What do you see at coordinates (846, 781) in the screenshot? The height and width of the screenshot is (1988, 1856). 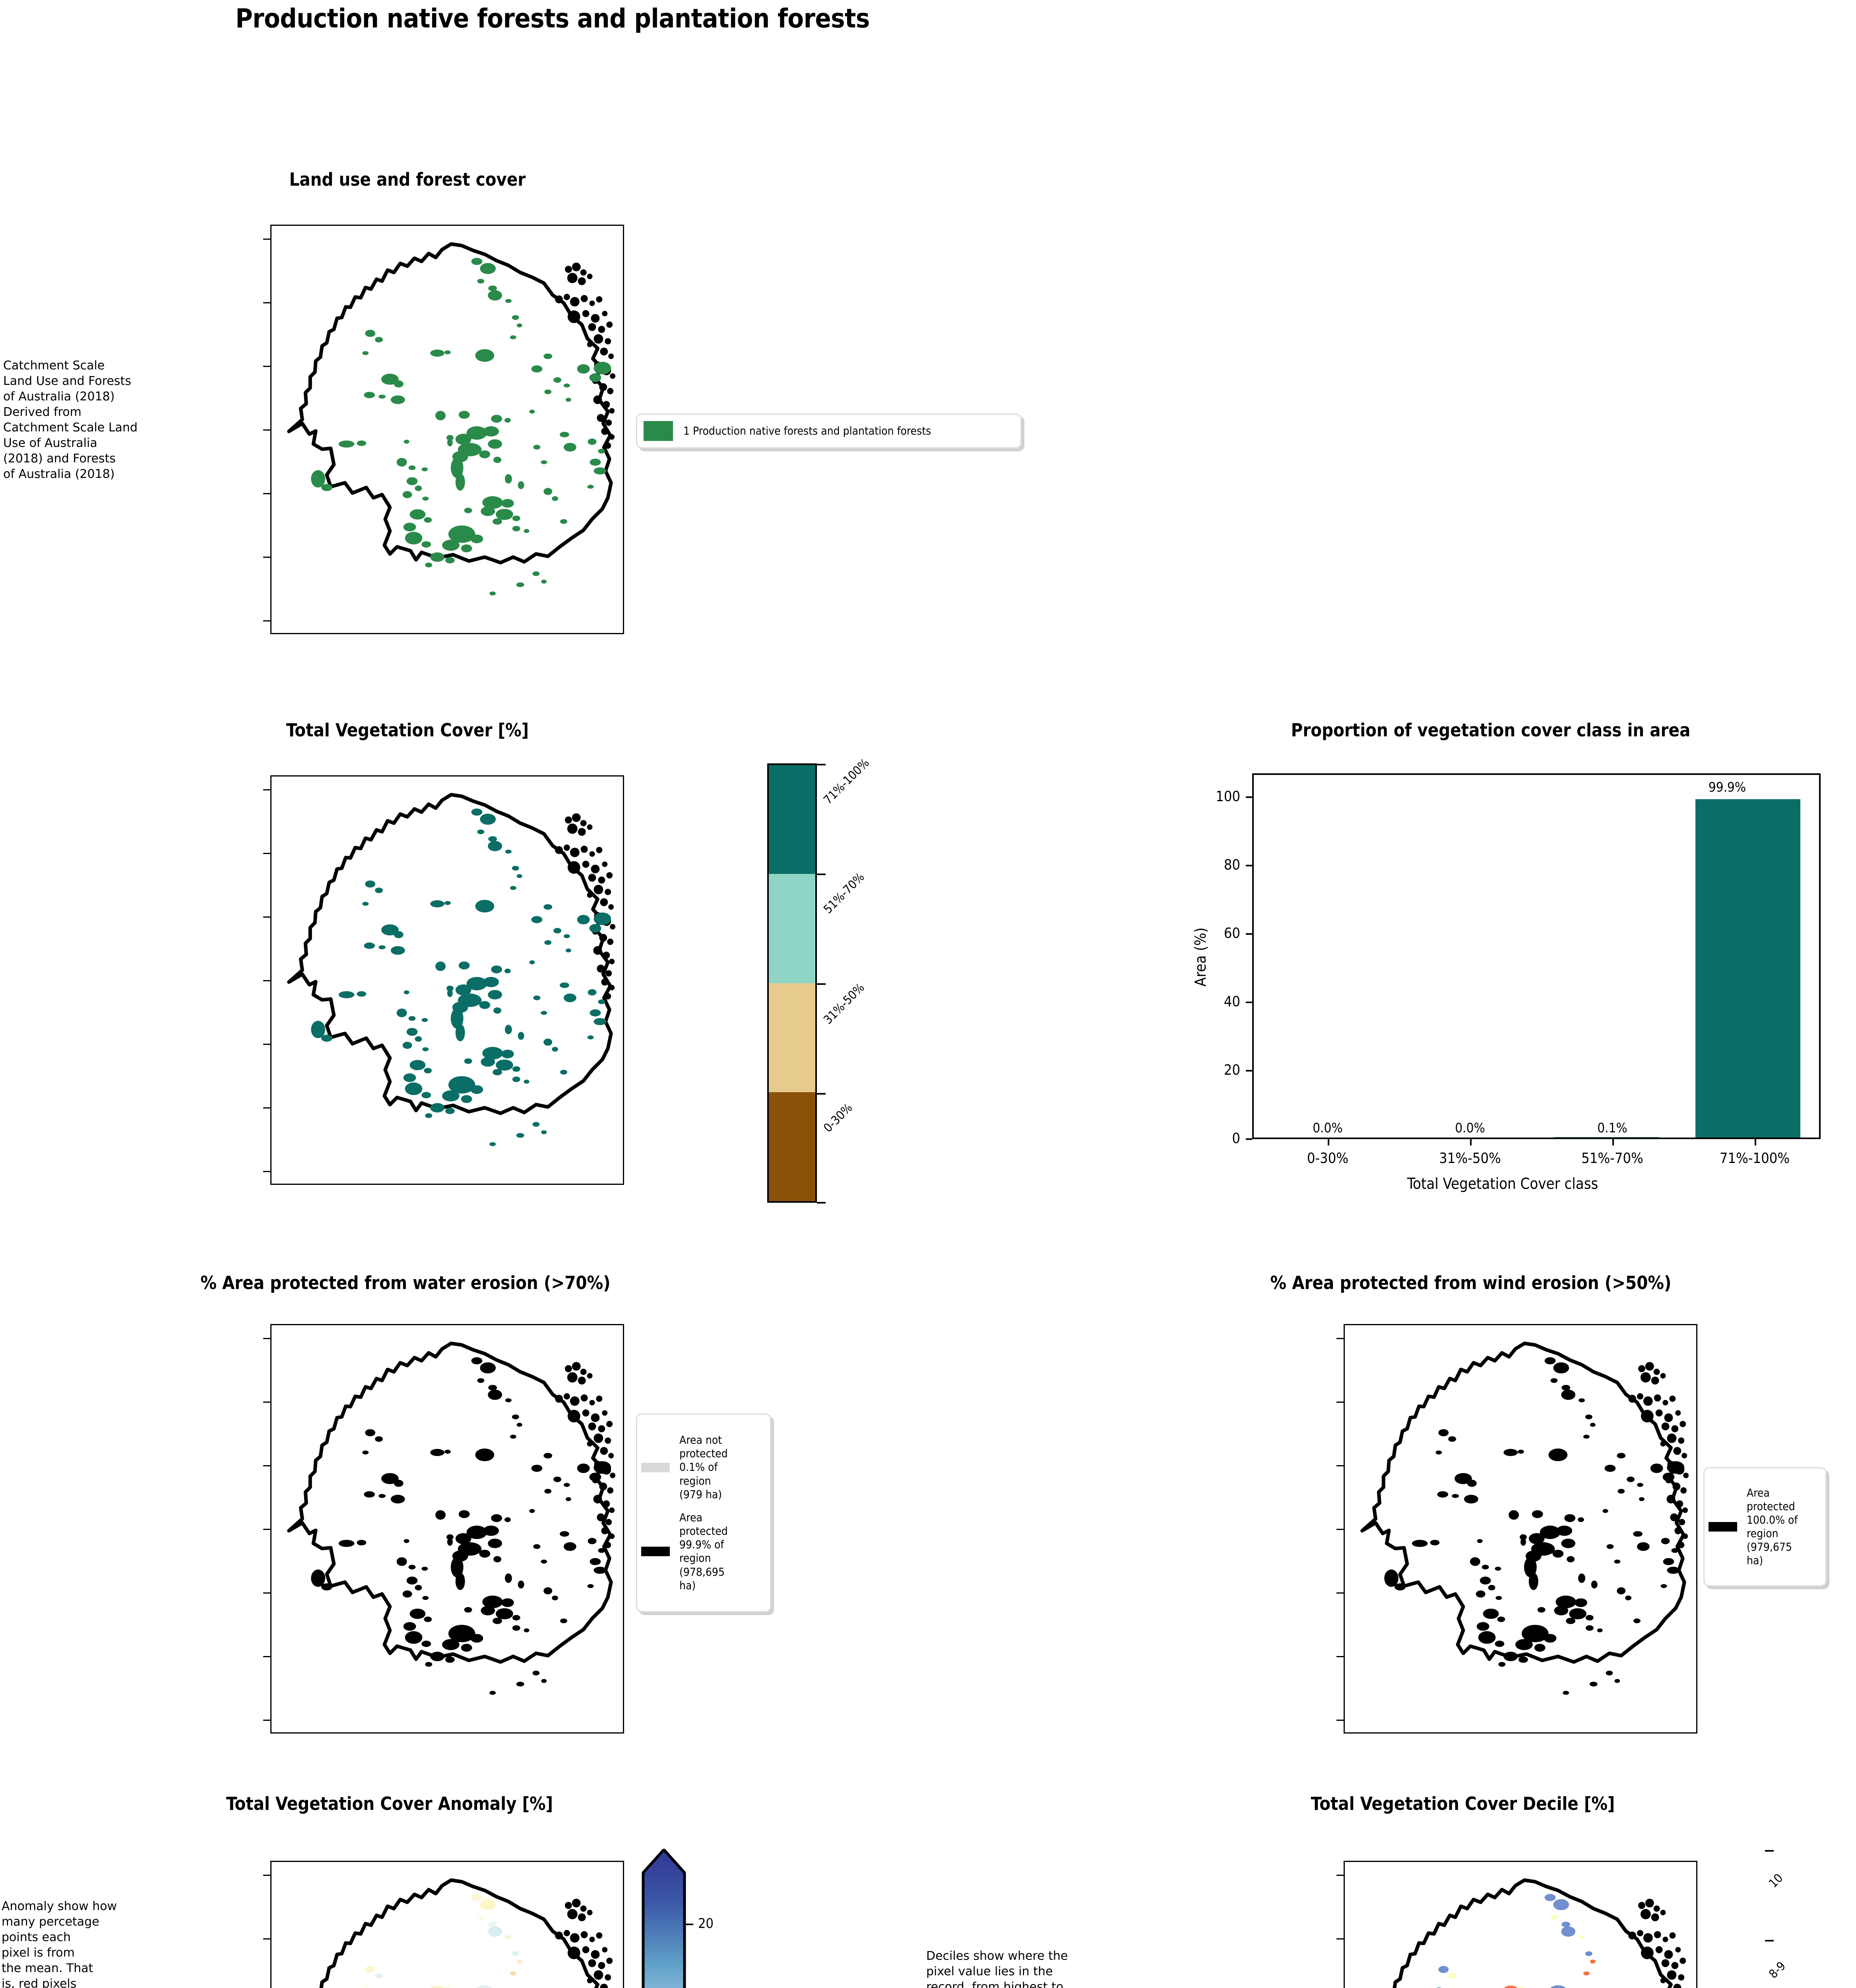 I see `cbar-vegcover-label-71-100: 71%-100%` at bounding box center [846, 781].